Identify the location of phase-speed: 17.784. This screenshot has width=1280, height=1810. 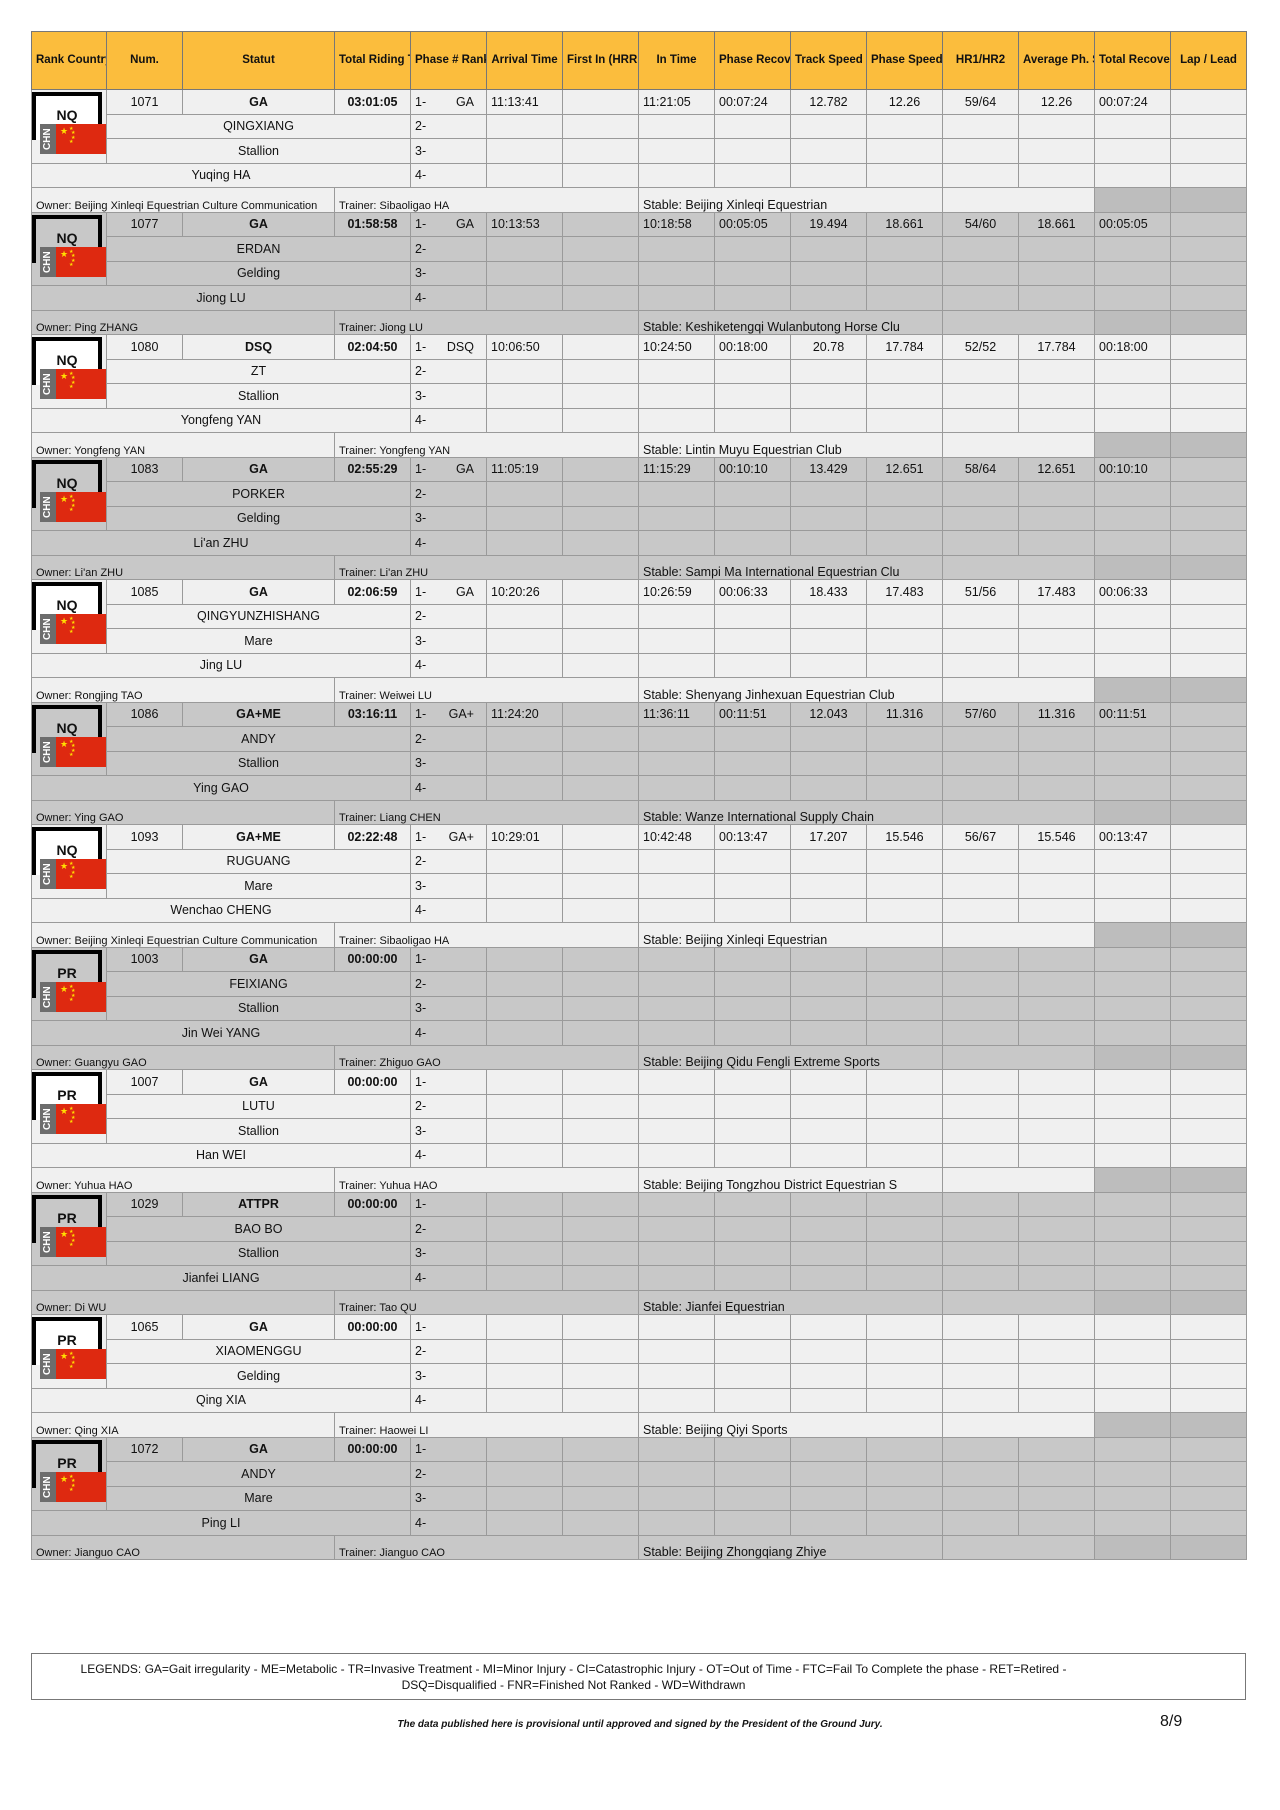
(904, 347).